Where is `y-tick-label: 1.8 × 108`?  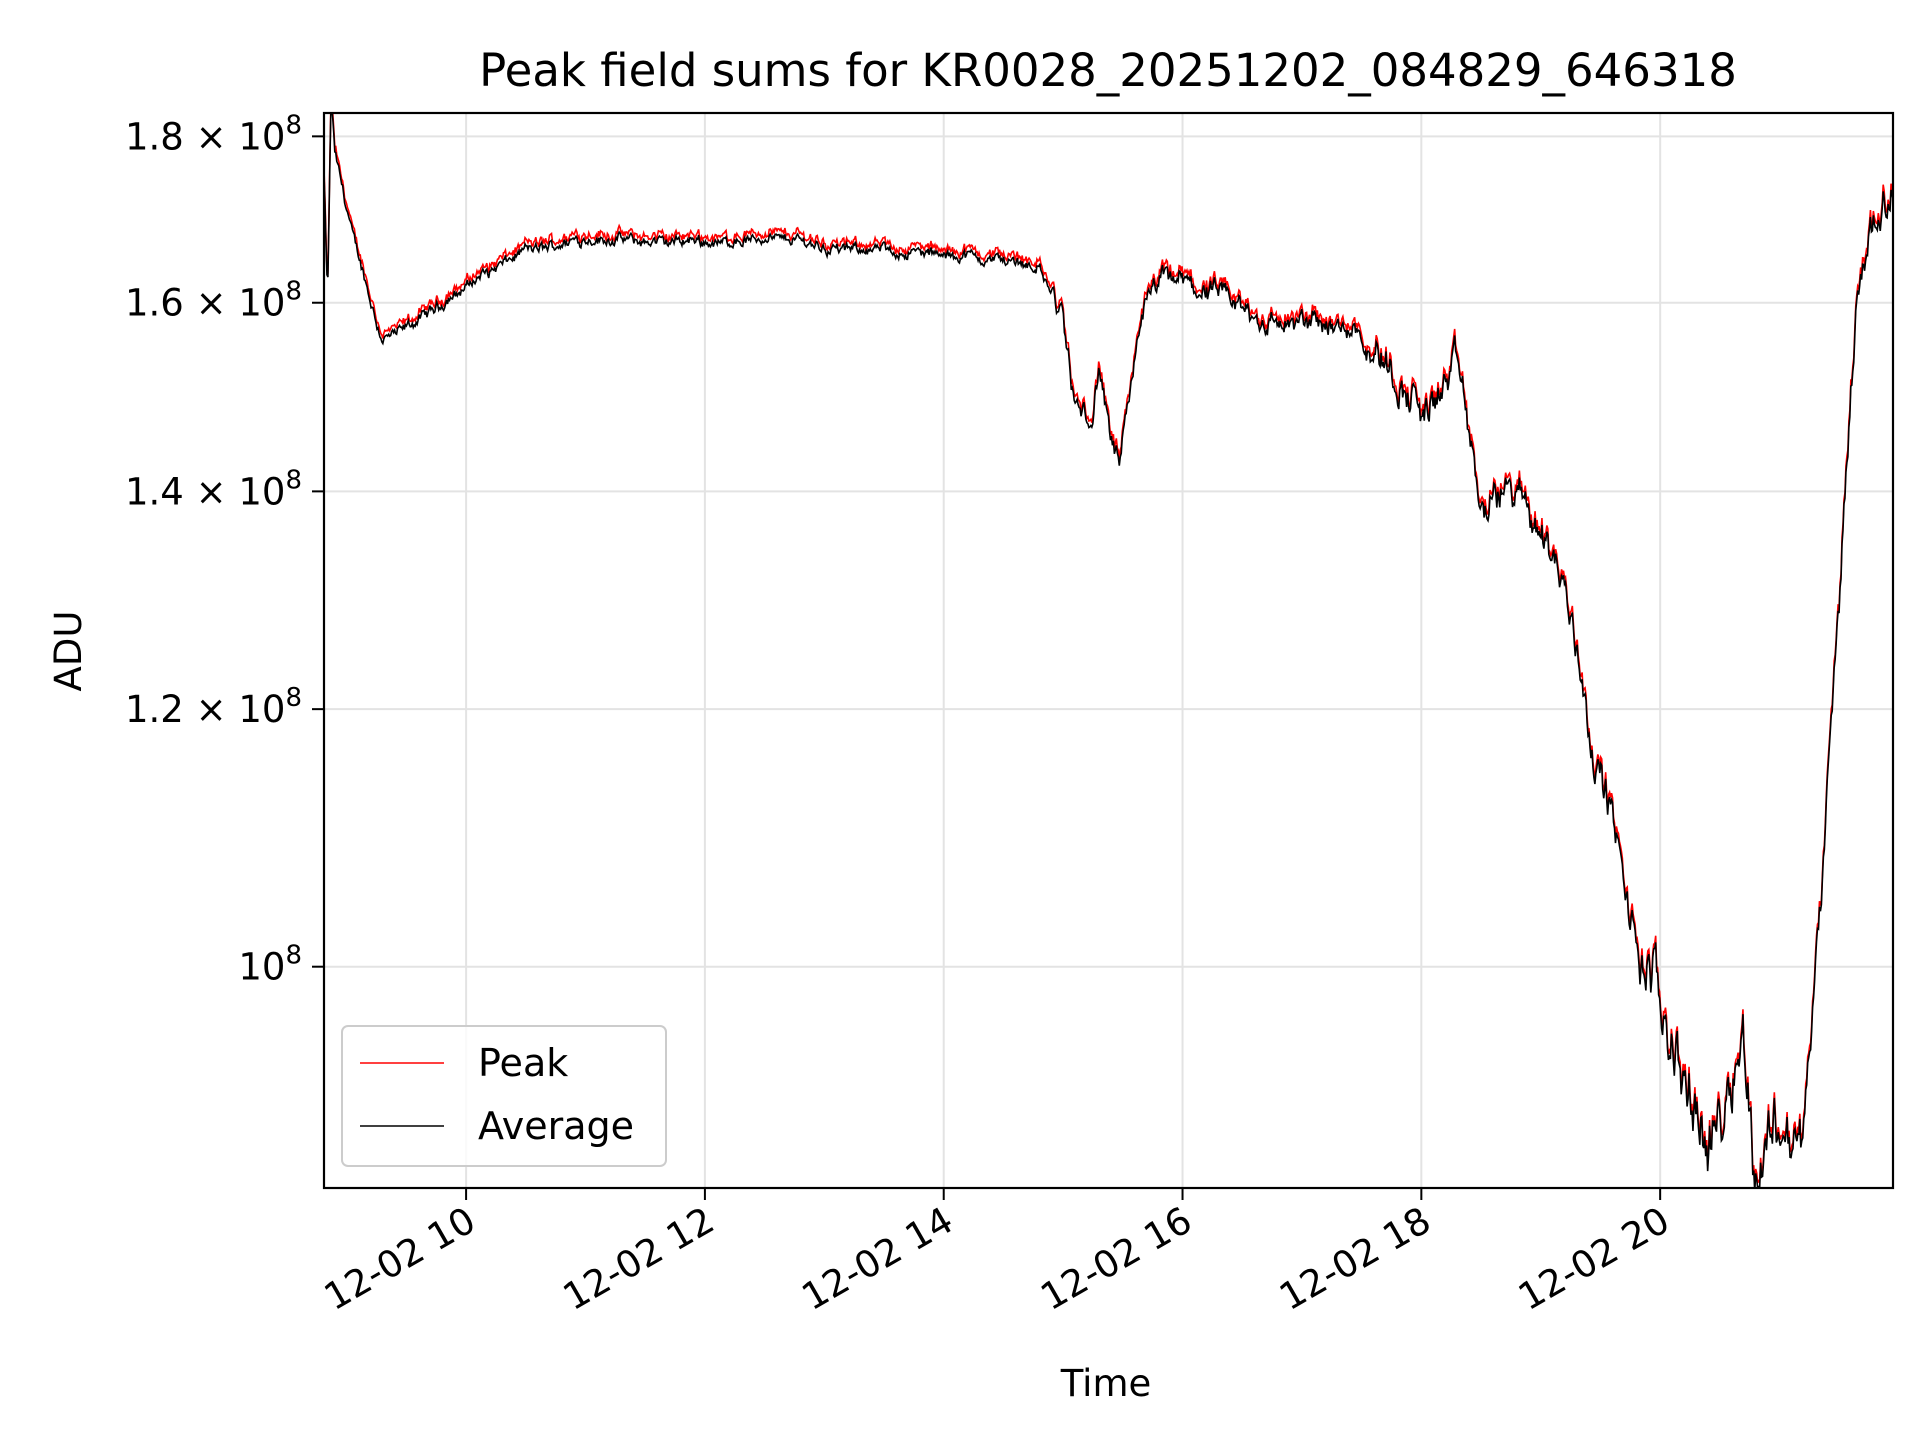 y-tick-label: 1.8 × 108 is located at coordinates (213, 134).